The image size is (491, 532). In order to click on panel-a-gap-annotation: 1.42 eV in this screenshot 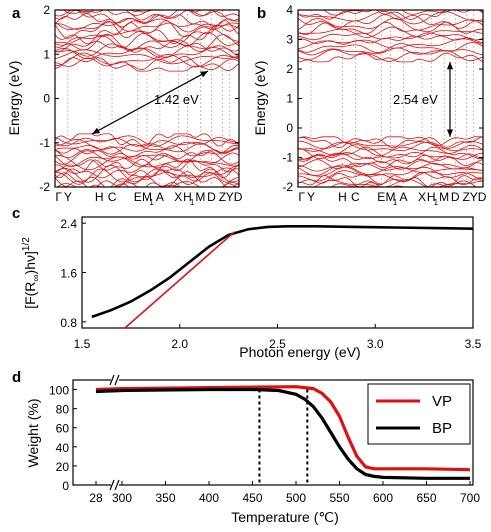, I will do `click(176, 99)`.